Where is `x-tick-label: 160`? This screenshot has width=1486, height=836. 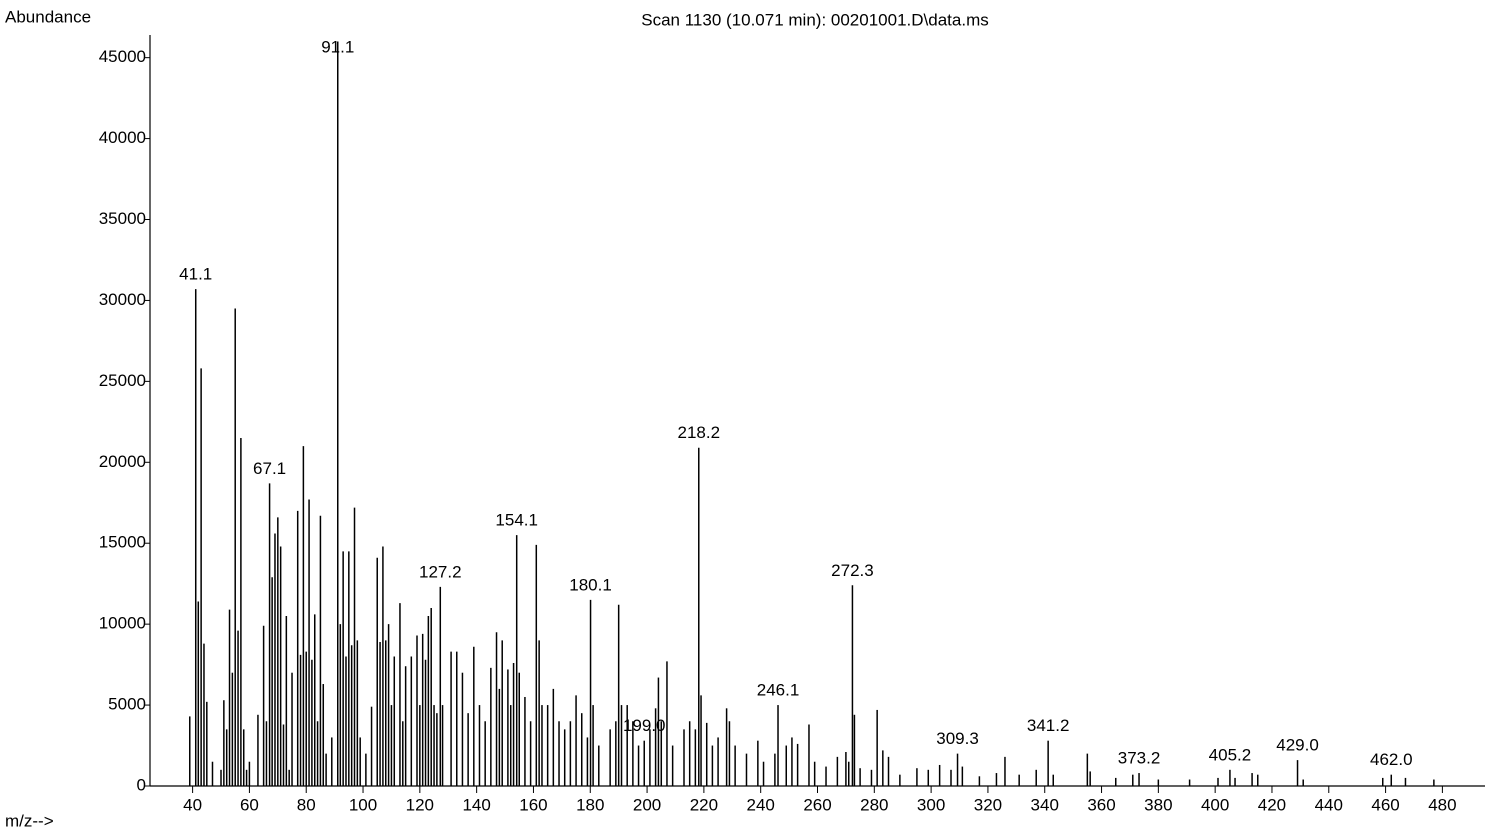 x-tick-label: 160 is located at coordinates (533, 804).